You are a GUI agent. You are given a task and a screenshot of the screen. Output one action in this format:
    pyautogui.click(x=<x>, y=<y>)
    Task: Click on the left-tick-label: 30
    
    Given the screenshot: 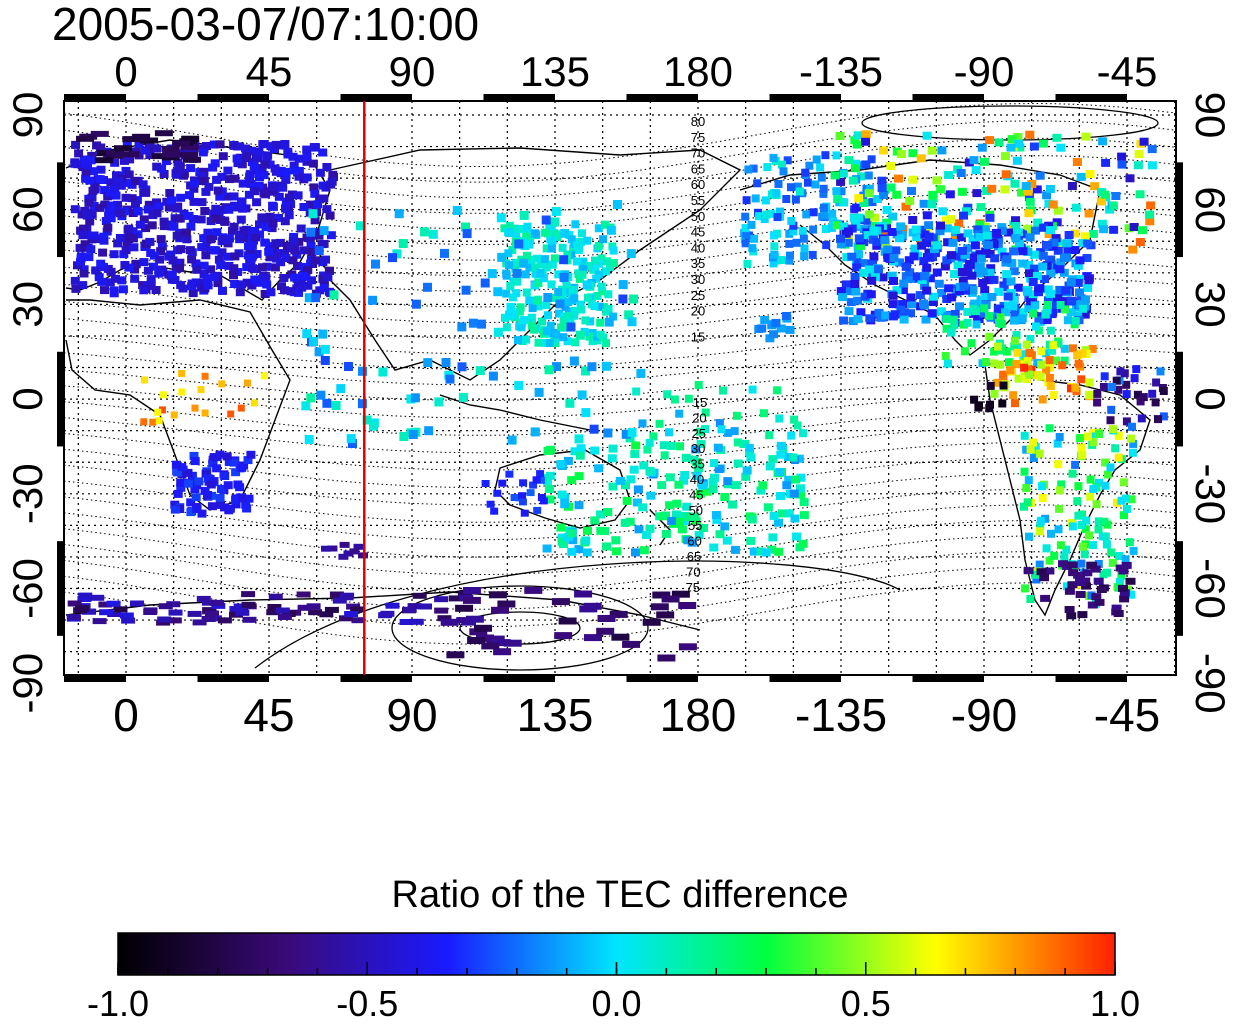 What is the action you would take?
    pyautogui.click(x=27, y=304)
    